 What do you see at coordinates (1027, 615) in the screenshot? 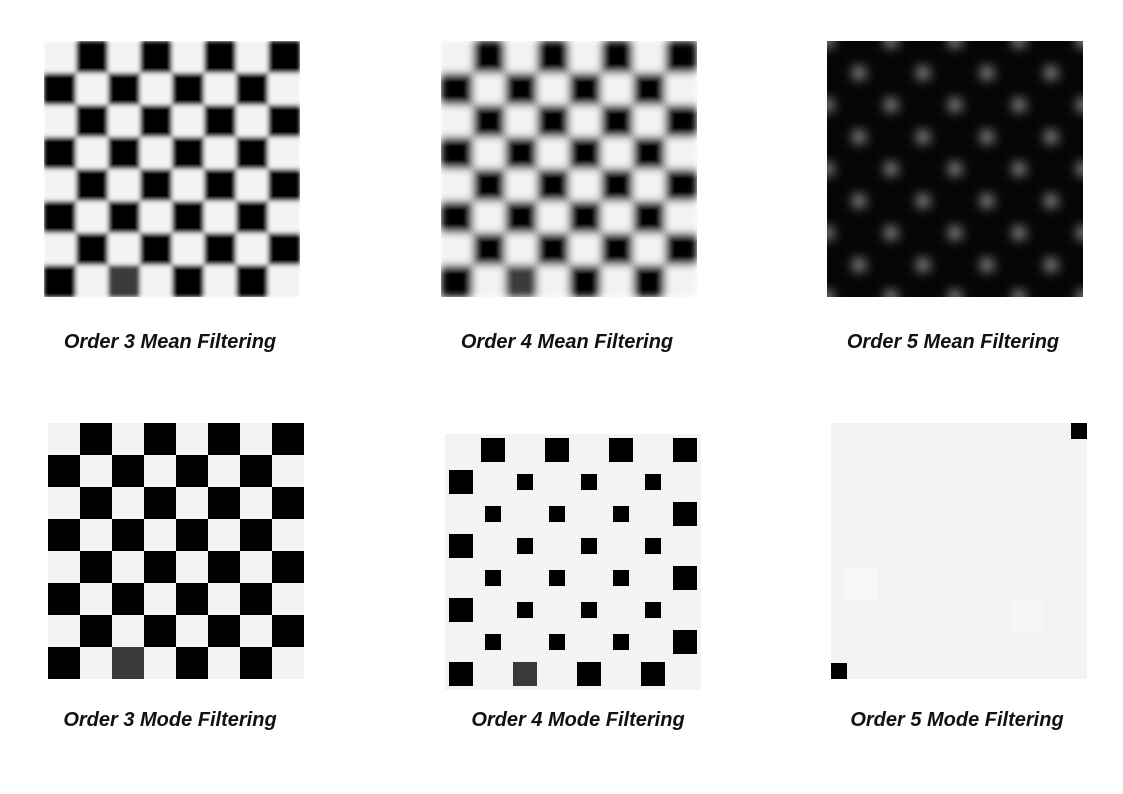
I see `faint-patch` at bounding box center [1027, 615].